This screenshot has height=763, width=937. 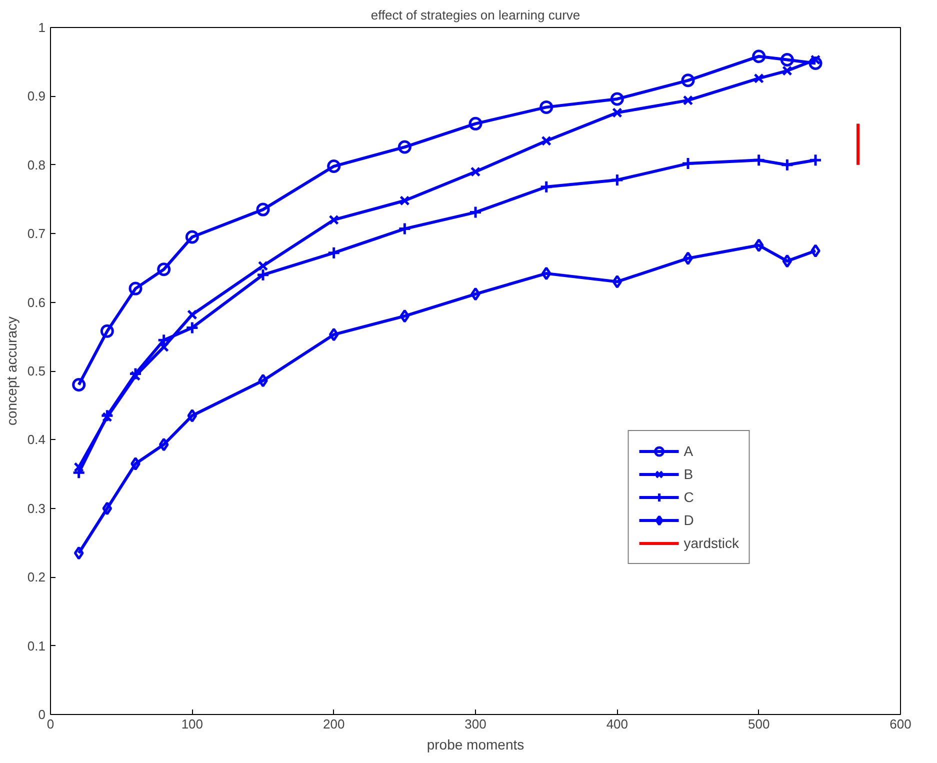 What do you see at coordinates (689, 451) in the screenshot?
I see `legend-label: A` at bounding box center [689, 451].